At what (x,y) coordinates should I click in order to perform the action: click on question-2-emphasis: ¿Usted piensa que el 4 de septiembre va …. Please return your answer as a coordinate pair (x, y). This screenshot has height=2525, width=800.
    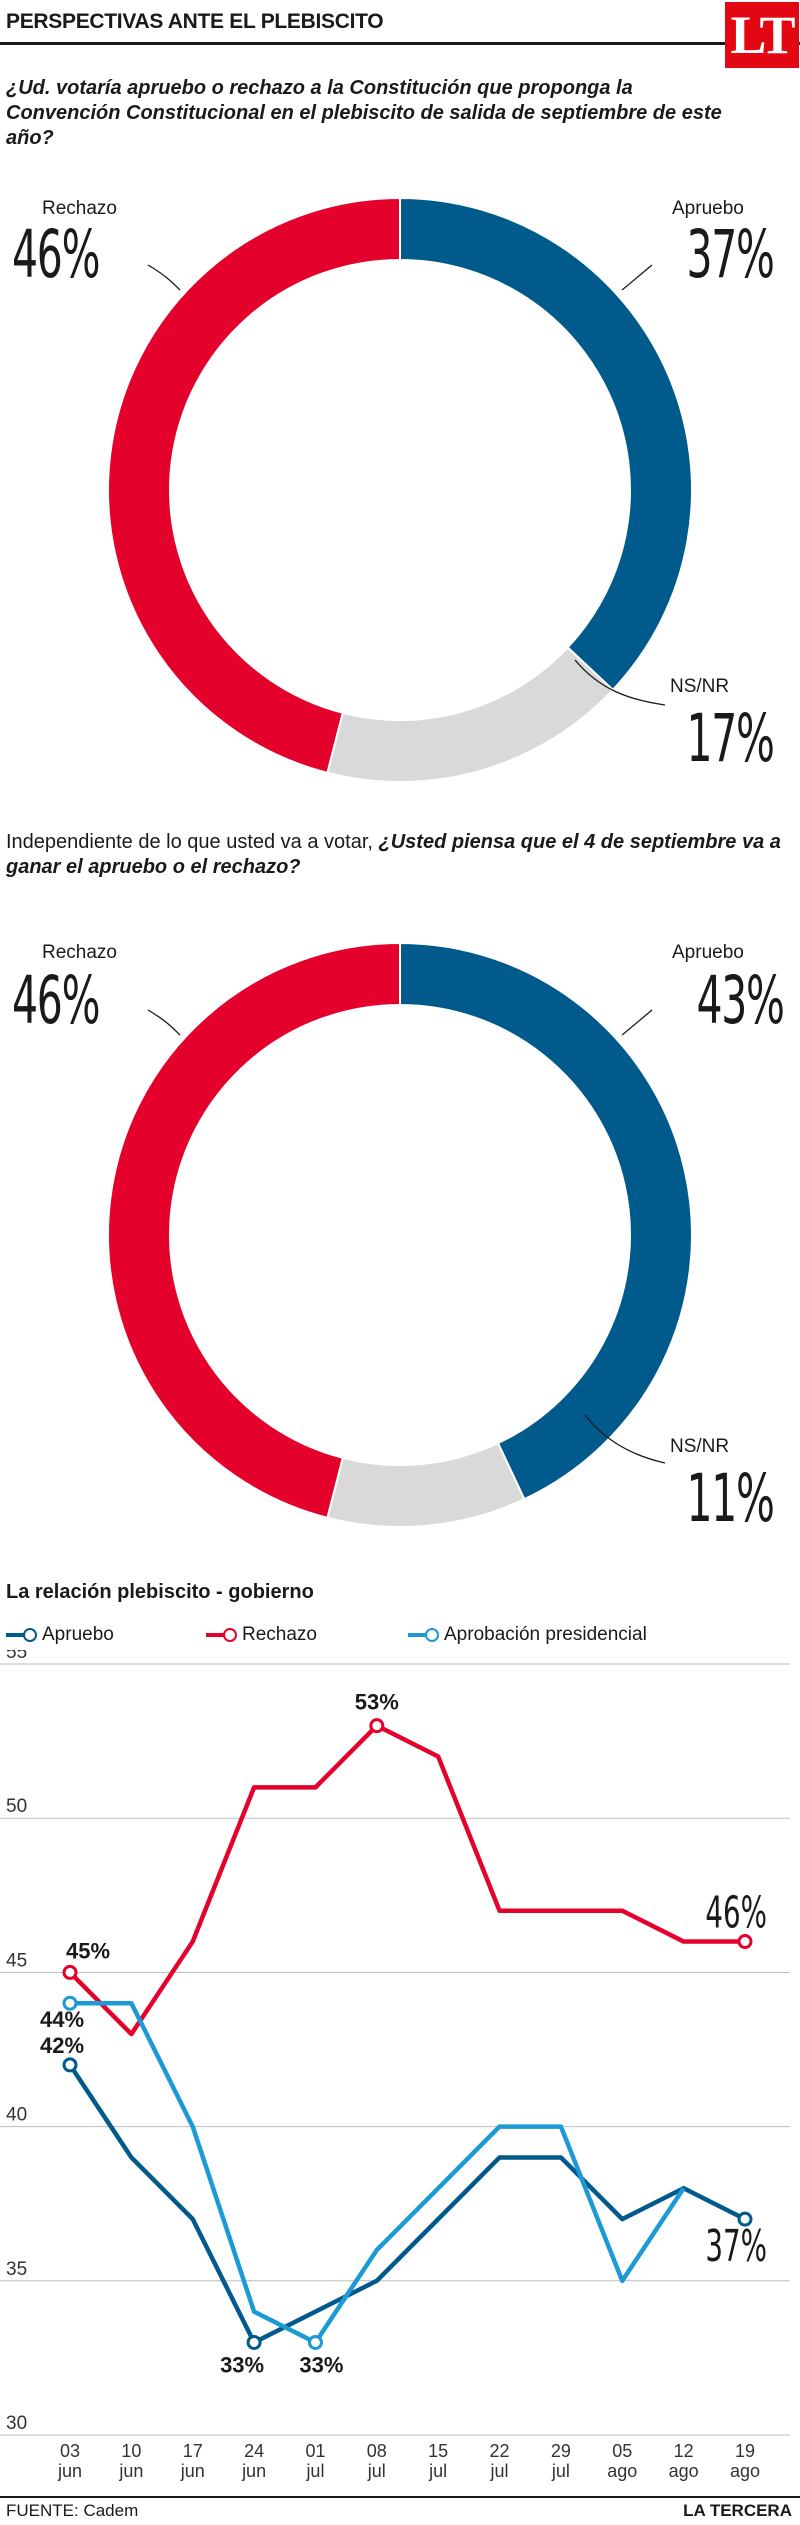
    Looking at the image, I should click on (393, 854).